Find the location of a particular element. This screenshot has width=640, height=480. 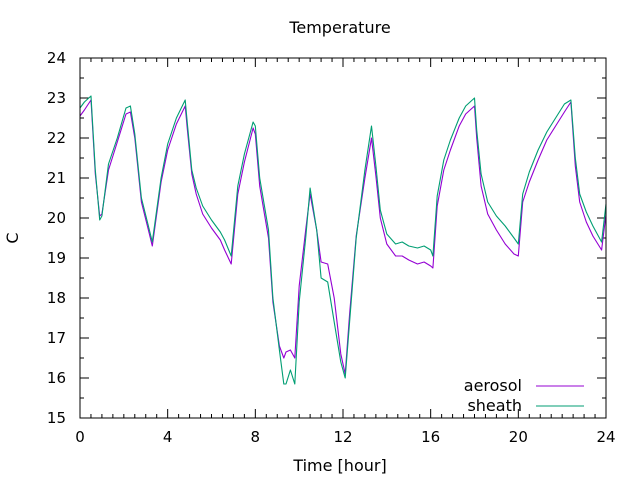

x-axis-label: Time [hour] is located at coordinates (339, 465).